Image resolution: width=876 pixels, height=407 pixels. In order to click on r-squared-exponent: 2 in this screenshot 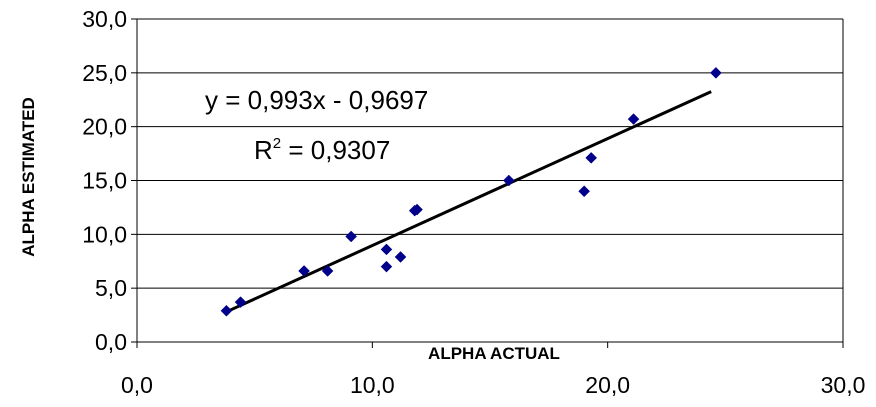, I will do `click(277, 143)`.